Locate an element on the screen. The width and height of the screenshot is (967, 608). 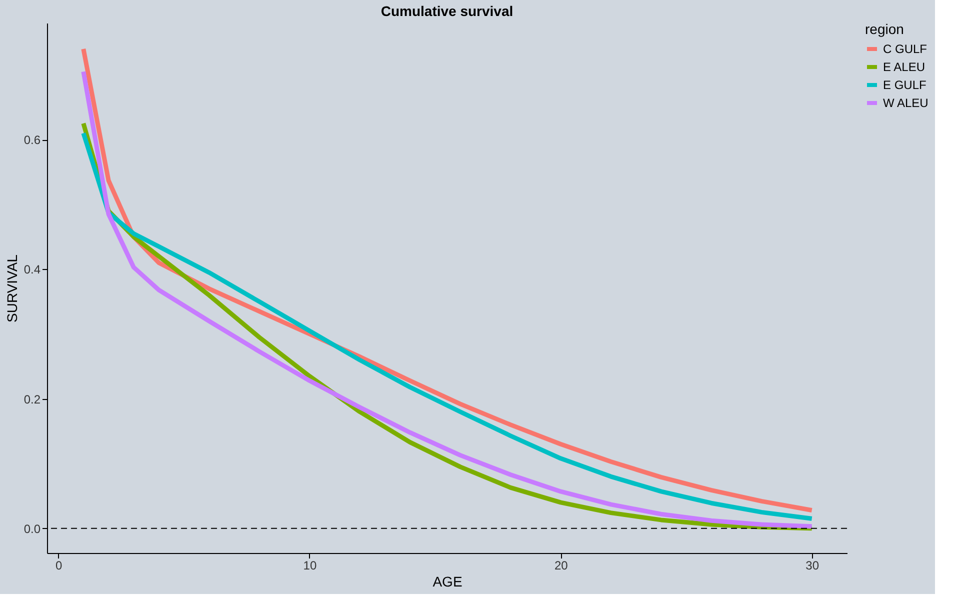
chart-title: Cumulative survival is located at coordinates (447, 11).